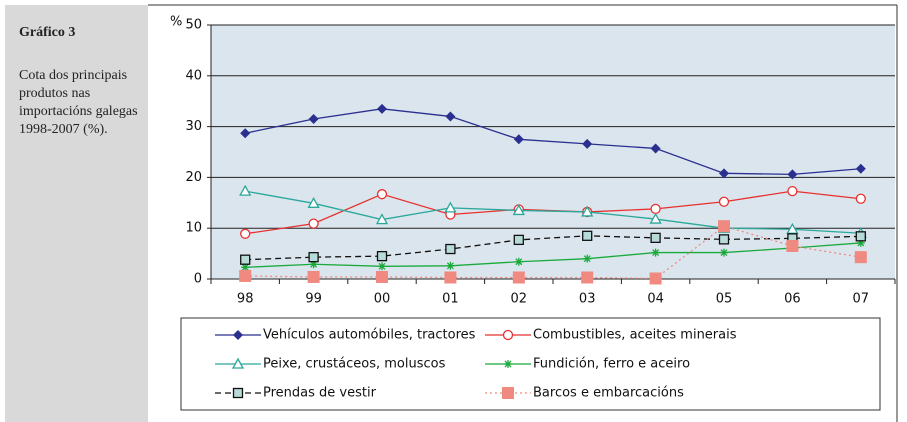  I want to click on x-tick-label: 00, so click(382, 299).